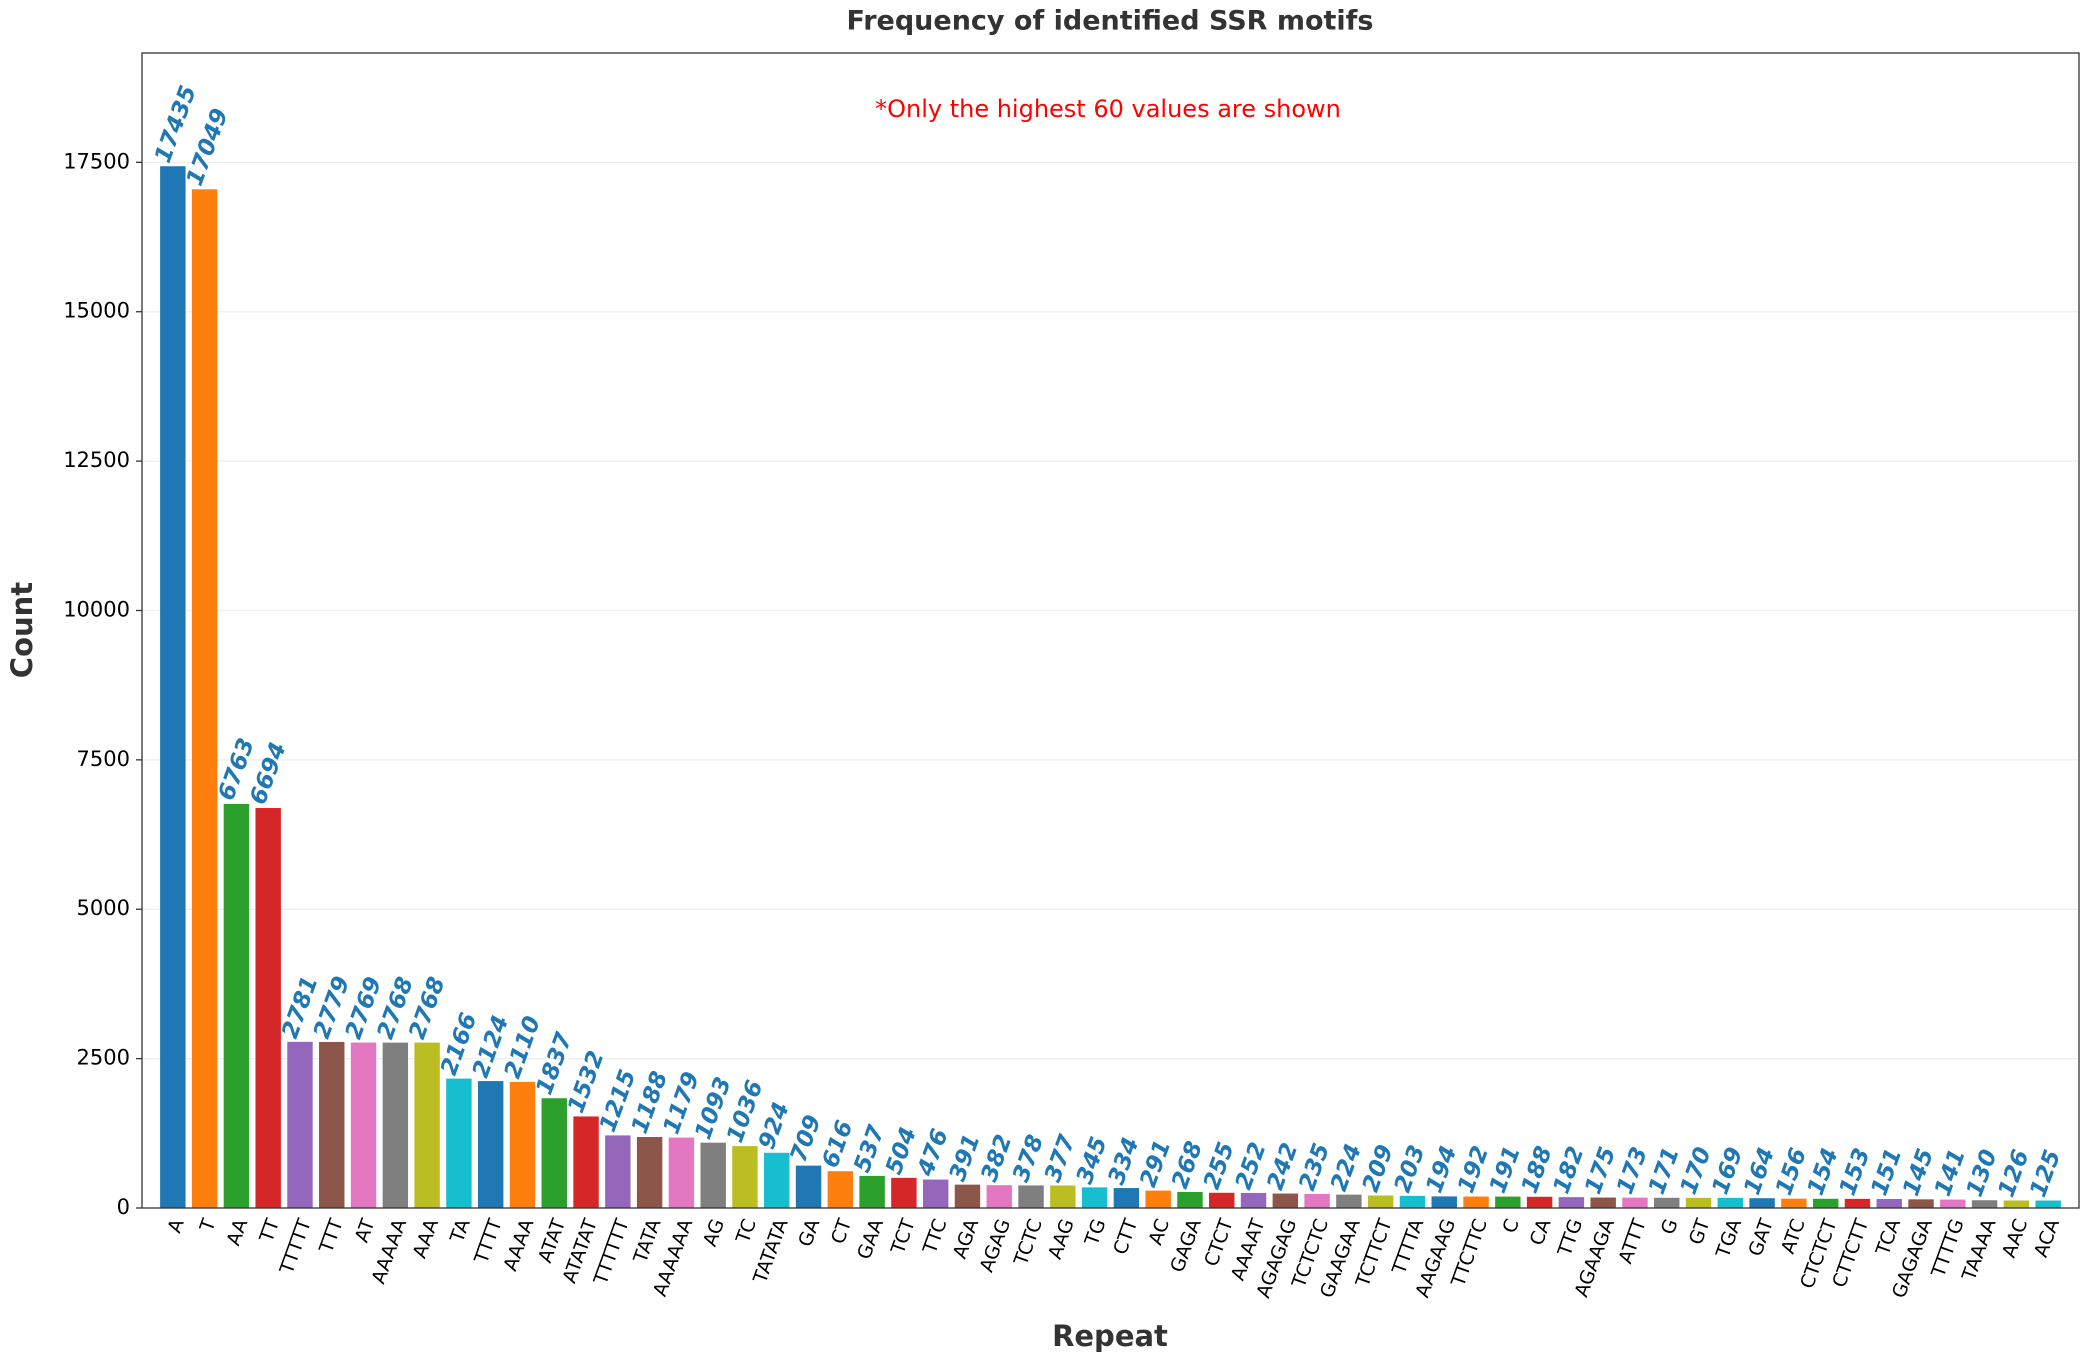 The width and height of the screenshot is (2088, 1362). I want to click on x-tick-label: AAG, so click(1061, 1239).